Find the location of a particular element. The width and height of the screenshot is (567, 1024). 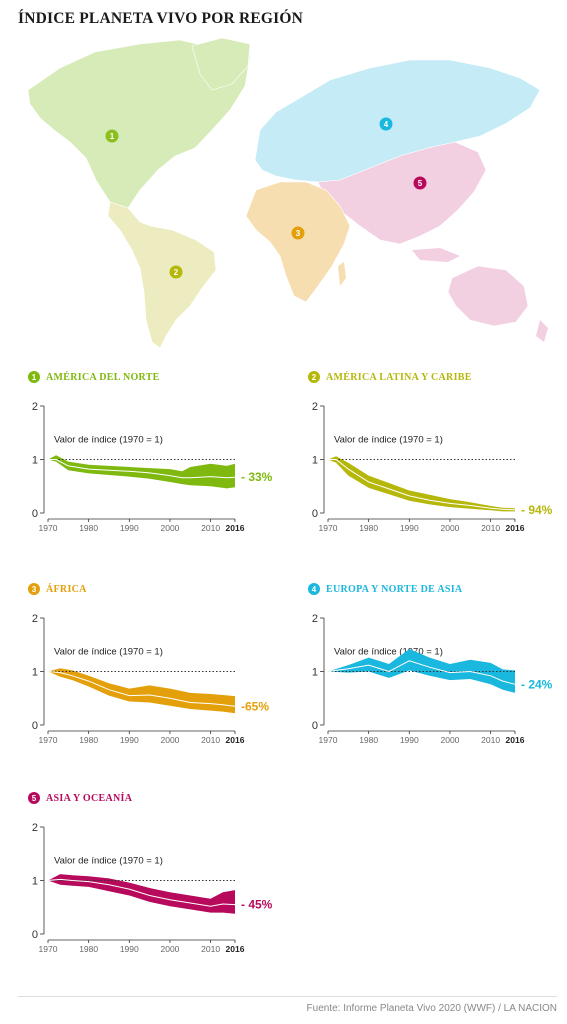

region-number-badge: 2 is located at coordinates (314, 377).